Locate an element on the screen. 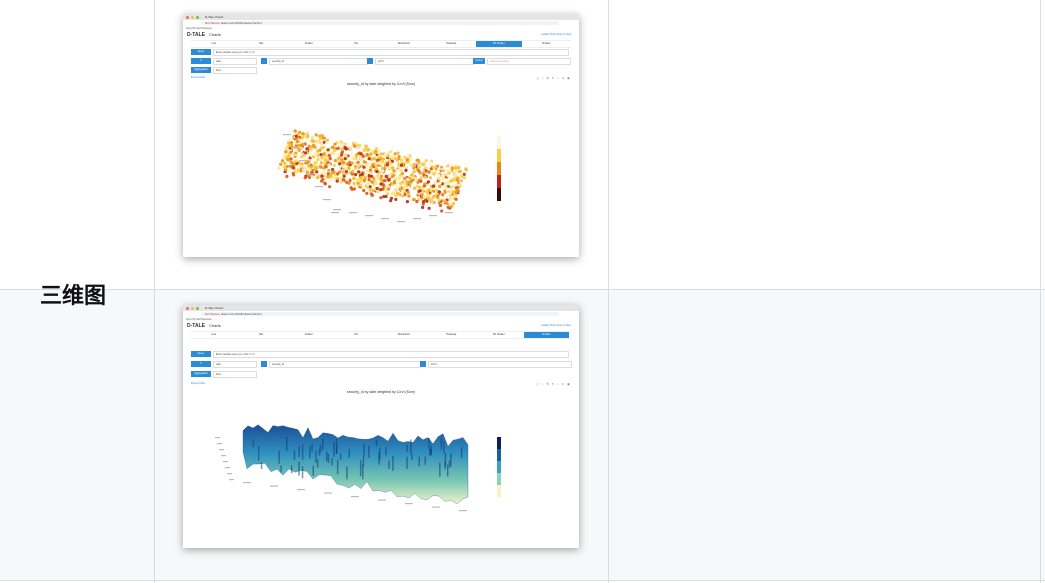 The image size is (1045, 583). tab-scatter: Scatter is located at coordinates (308, 334).